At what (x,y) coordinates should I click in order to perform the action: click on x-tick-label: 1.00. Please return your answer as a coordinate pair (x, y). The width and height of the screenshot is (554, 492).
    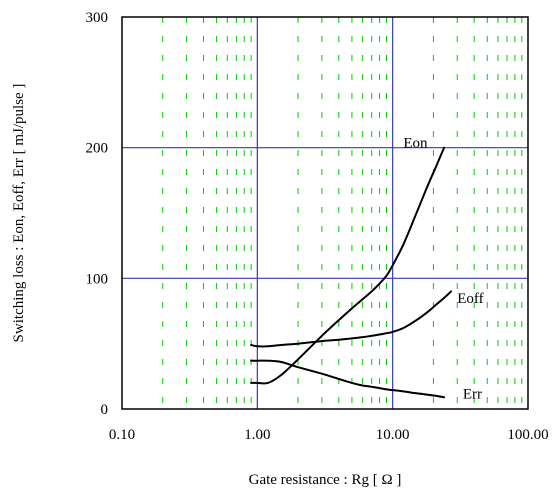
    Looking at the image, I should click on (257, 435).